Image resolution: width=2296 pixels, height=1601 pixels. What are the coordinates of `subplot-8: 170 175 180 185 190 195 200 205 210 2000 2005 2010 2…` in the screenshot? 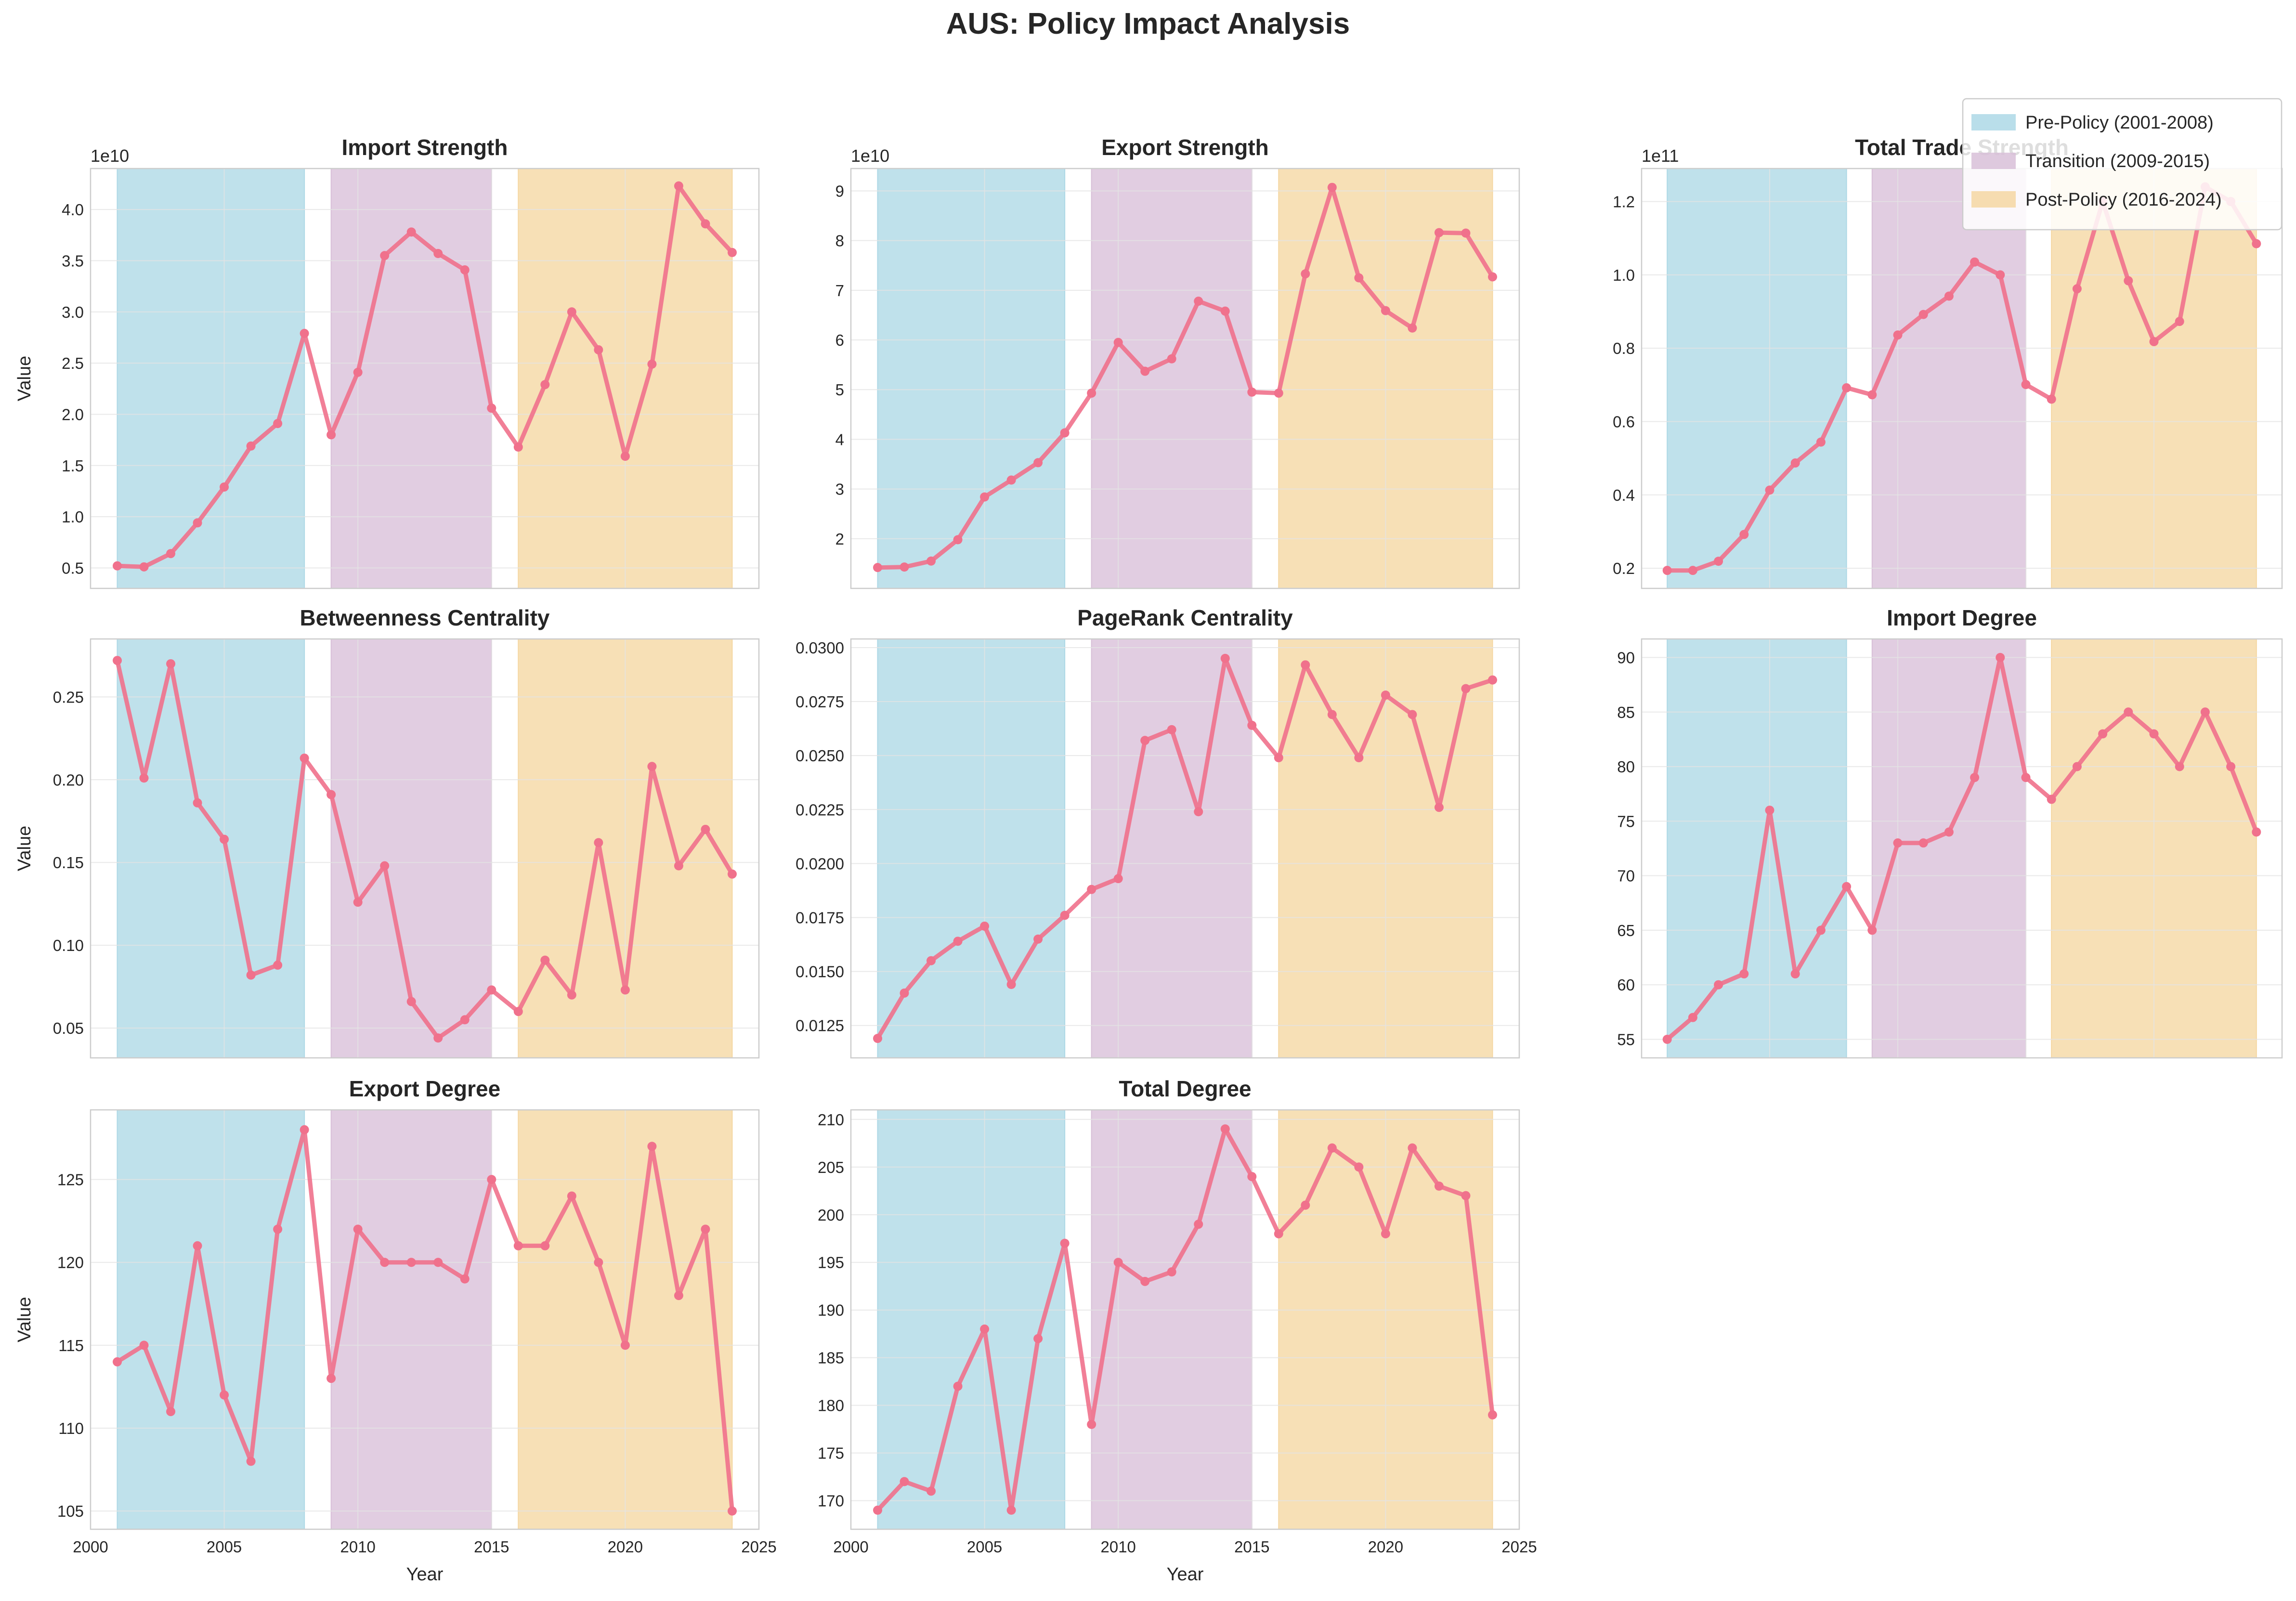 It's located at (1177, 1330).